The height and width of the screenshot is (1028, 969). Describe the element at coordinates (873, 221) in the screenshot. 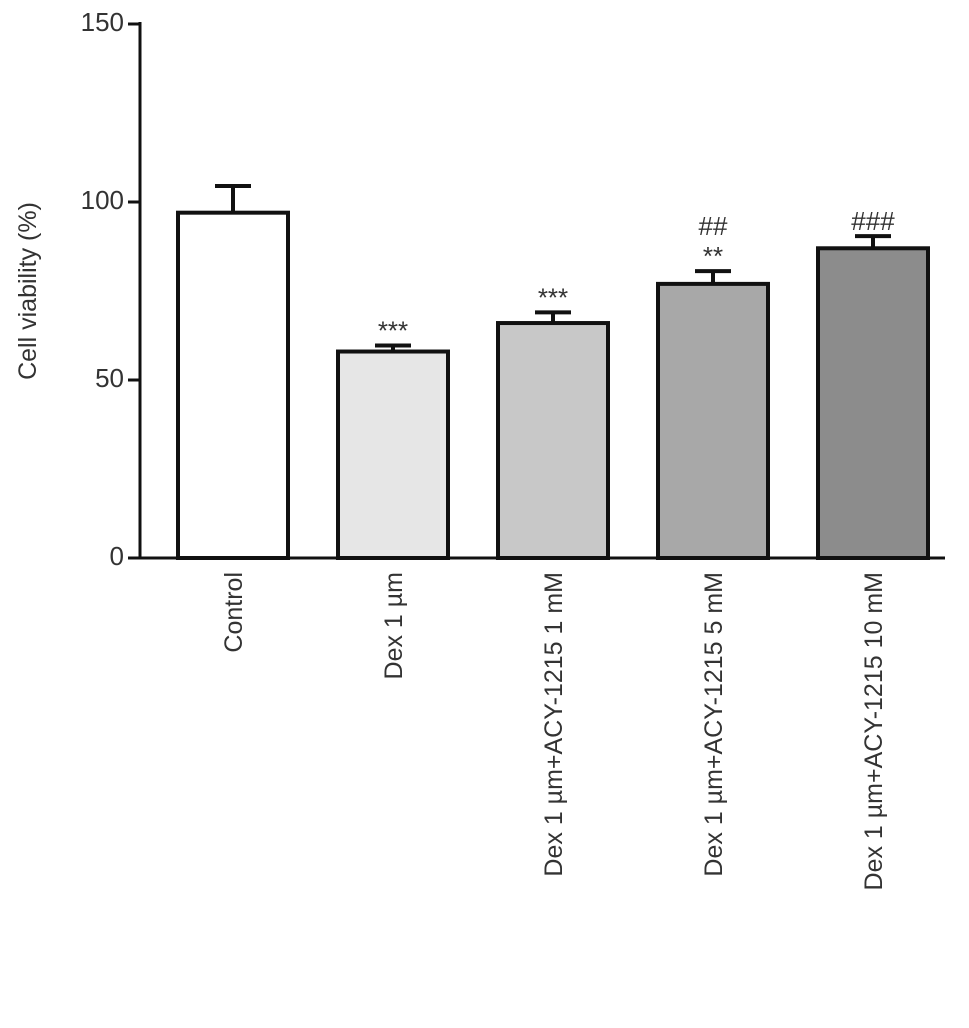

I see `significance-label: ###` at that location.